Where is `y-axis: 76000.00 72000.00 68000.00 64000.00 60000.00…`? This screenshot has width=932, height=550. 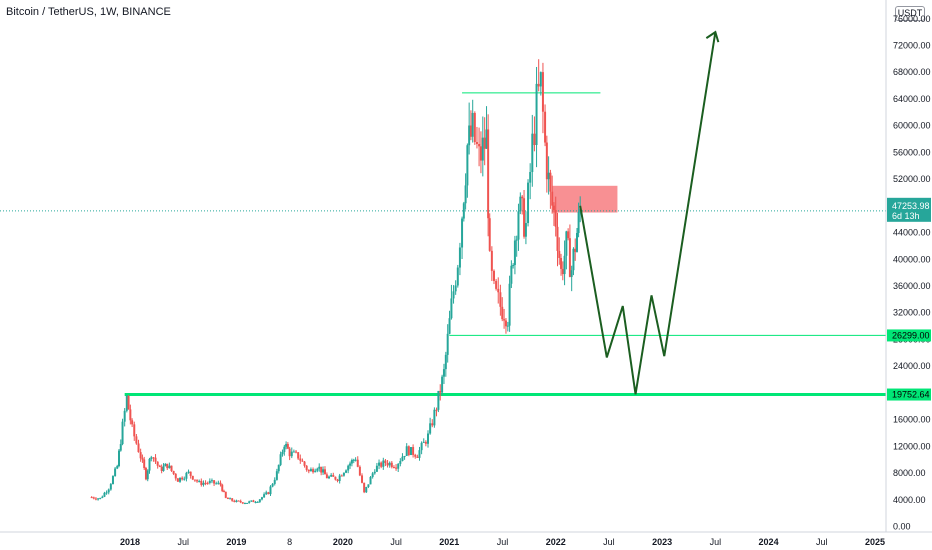 y-axis: 76000.00 72000.00 68000.00 64000.00 60000.00… is located at coordinates (908, 266).